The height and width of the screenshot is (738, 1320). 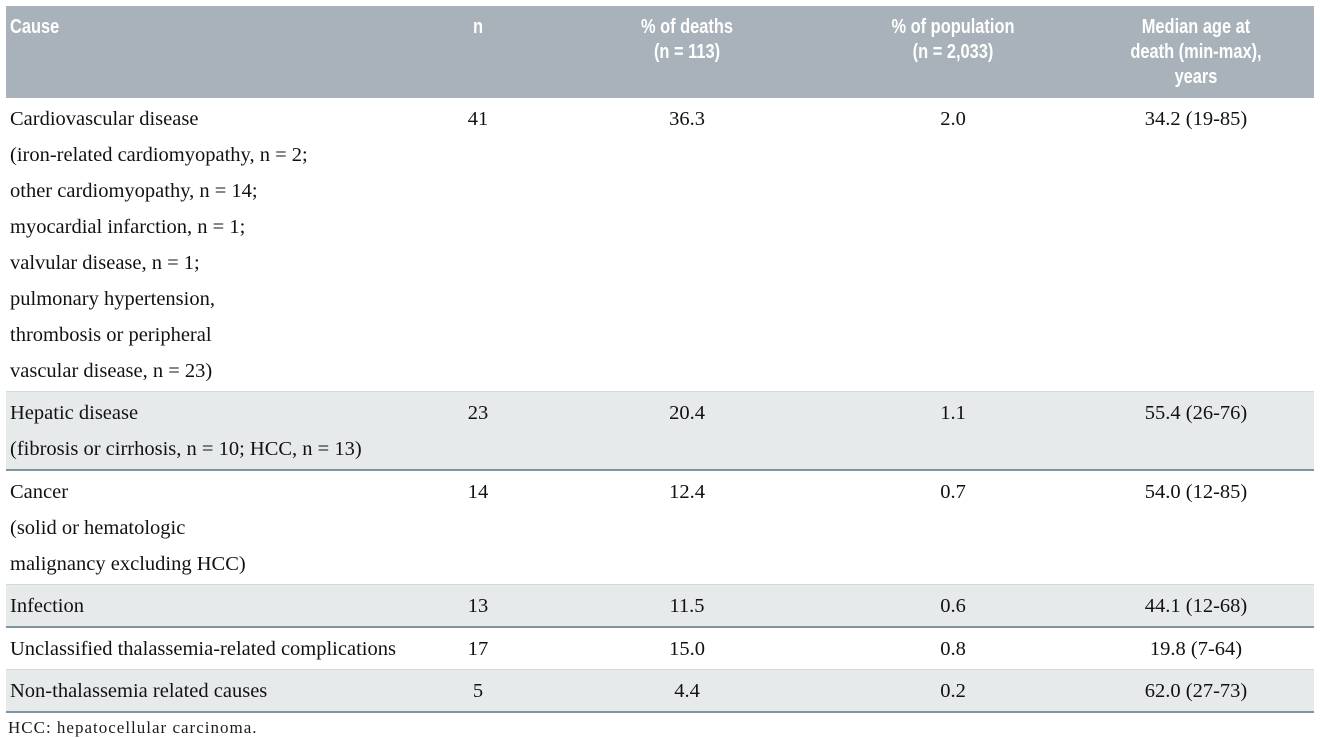 What do you see at coordinates (128, 227) in the screenshot?
I see `cause-line: myocardial infarction, n = 1;` at bounding box center [128, 227].